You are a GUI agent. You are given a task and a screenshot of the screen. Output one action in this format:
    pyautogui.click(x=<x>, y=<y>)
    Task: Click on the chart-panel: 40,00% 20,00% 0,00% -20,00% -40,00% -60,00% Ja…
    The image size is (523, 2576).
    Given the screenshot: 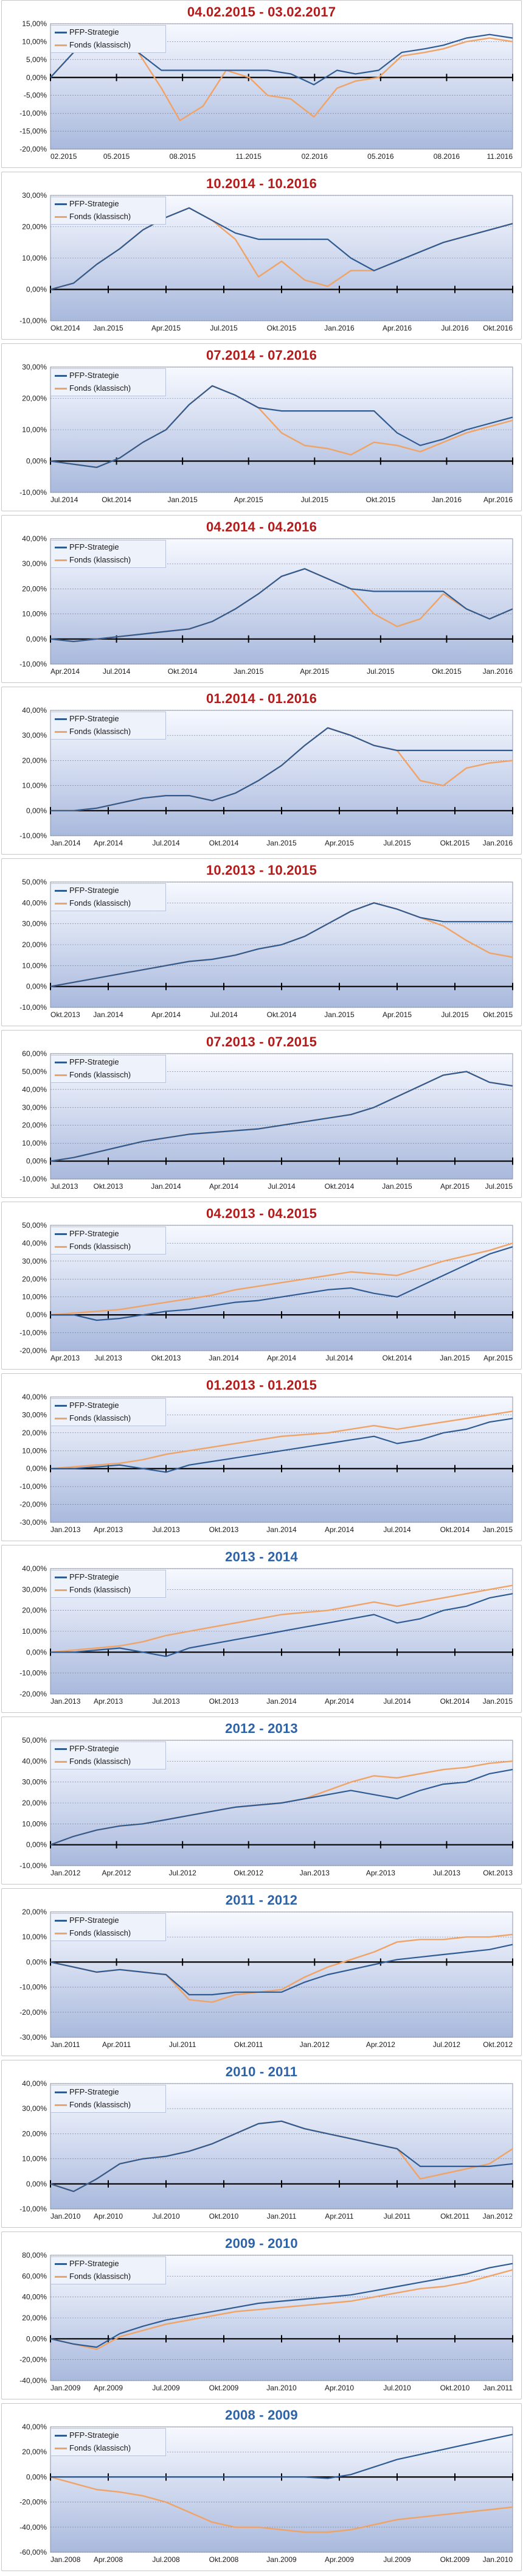 What is the action you would take?
    pyautogui.click(x=261, y=2487)
    